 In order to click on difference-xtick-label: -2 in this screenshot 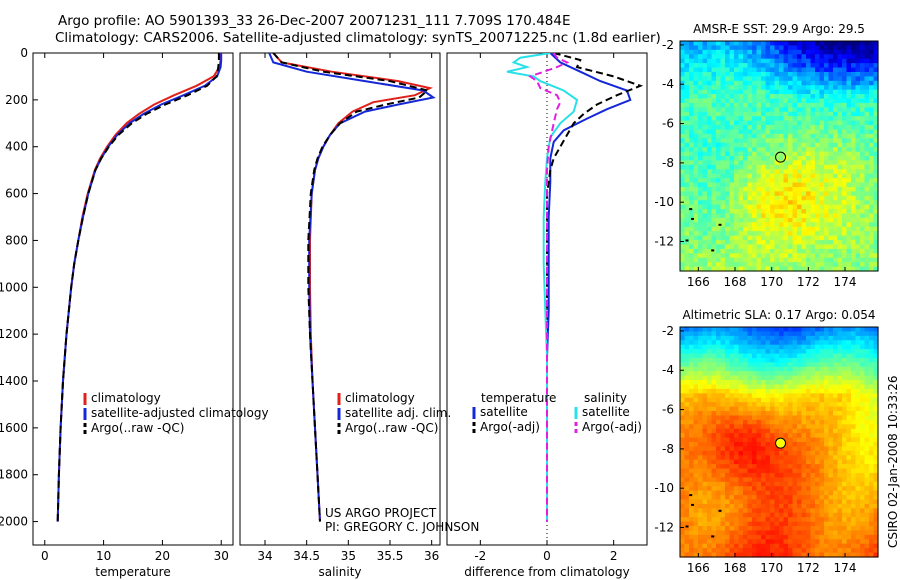, I will do `click(480, 556)`.